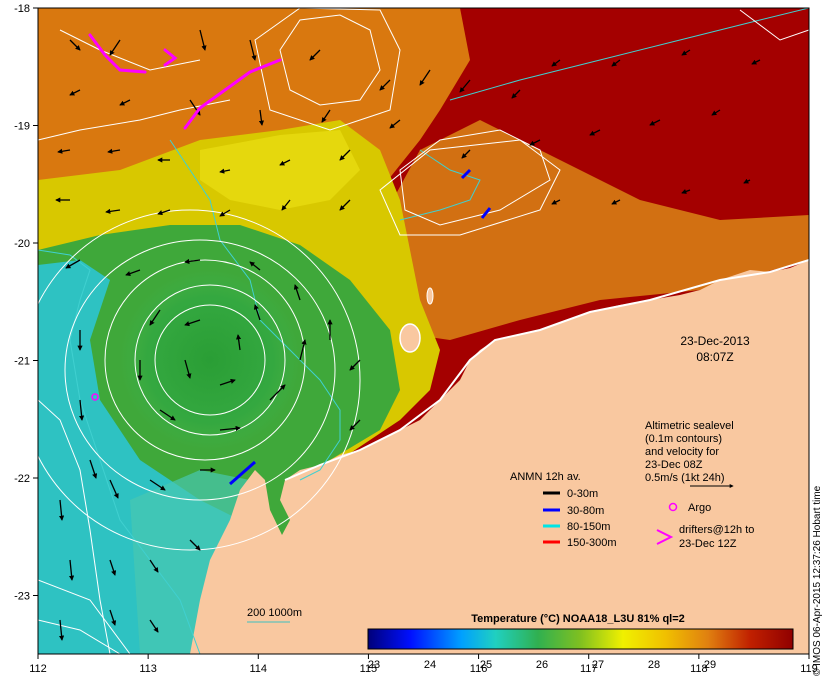 Image resolution: width=840 pixels, height=680 pixels. I want to click on anmn-legend-label: 150-300m, so click(592, 543).